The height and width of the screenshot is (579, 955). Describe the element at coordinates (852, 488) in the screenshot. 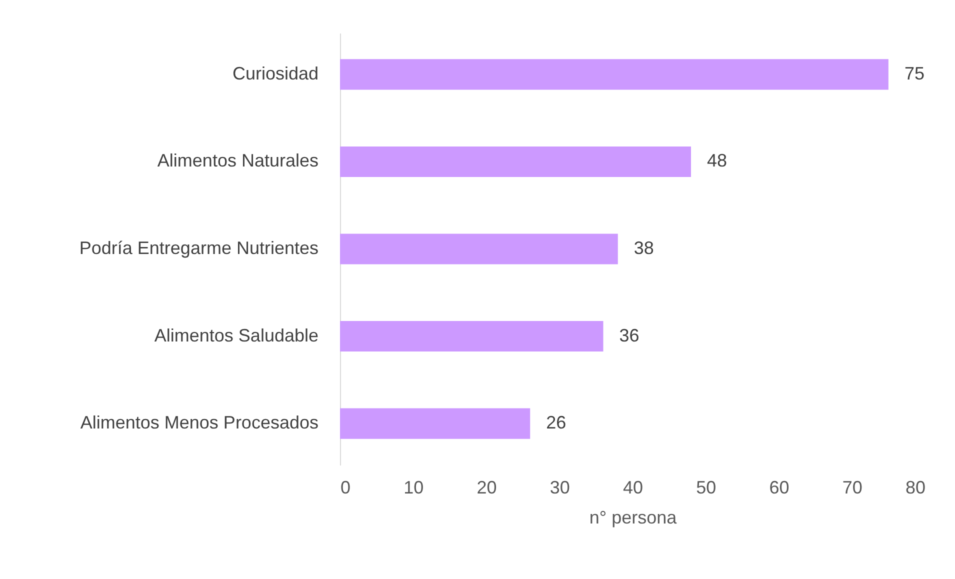

I see `x-tick-label: 70` at that location.